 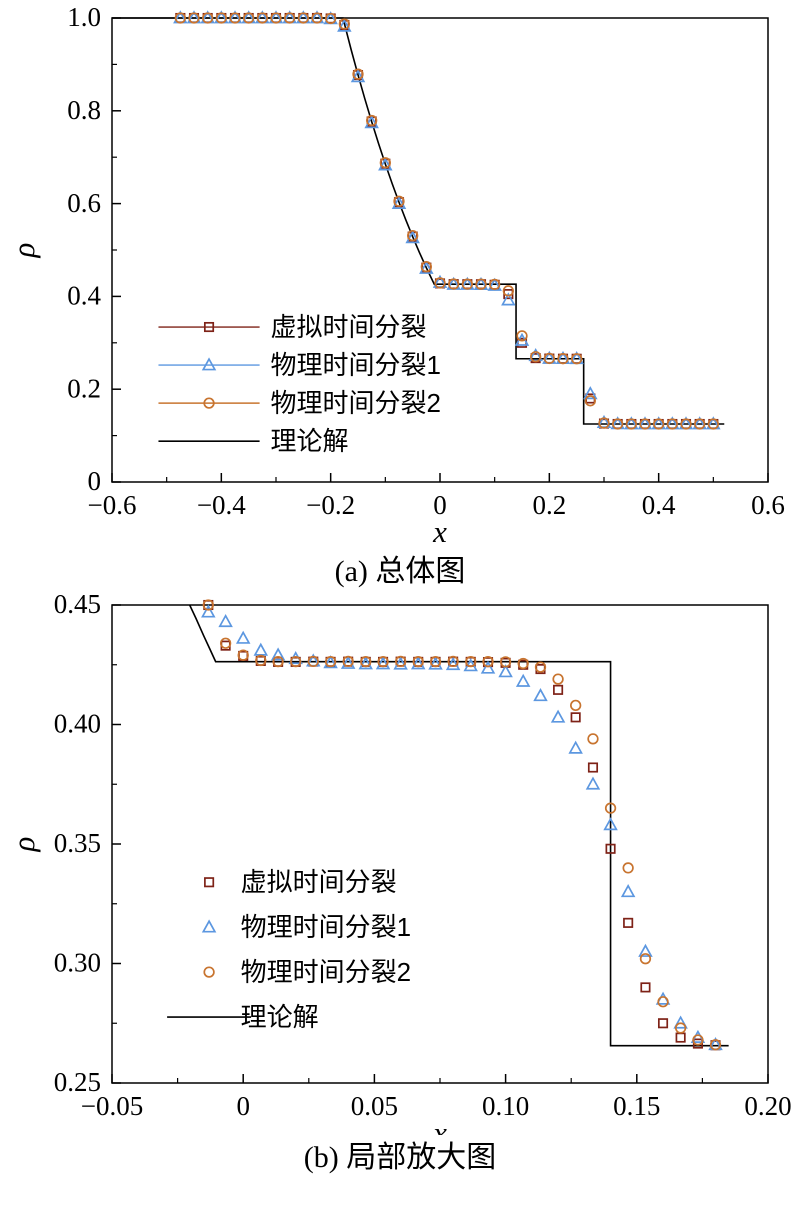 What do you see at coordinates (84, 110) in the screenshot?
I see `y-tick-label: 0.8` at bounding box center [84, 110].